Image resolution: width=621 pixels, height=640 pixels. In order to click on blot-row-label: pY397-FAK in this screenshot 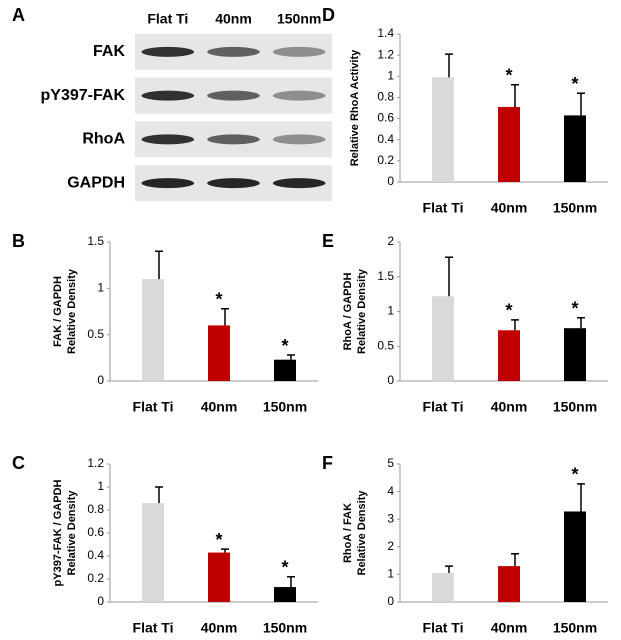, I will do `click(83, 95)`.